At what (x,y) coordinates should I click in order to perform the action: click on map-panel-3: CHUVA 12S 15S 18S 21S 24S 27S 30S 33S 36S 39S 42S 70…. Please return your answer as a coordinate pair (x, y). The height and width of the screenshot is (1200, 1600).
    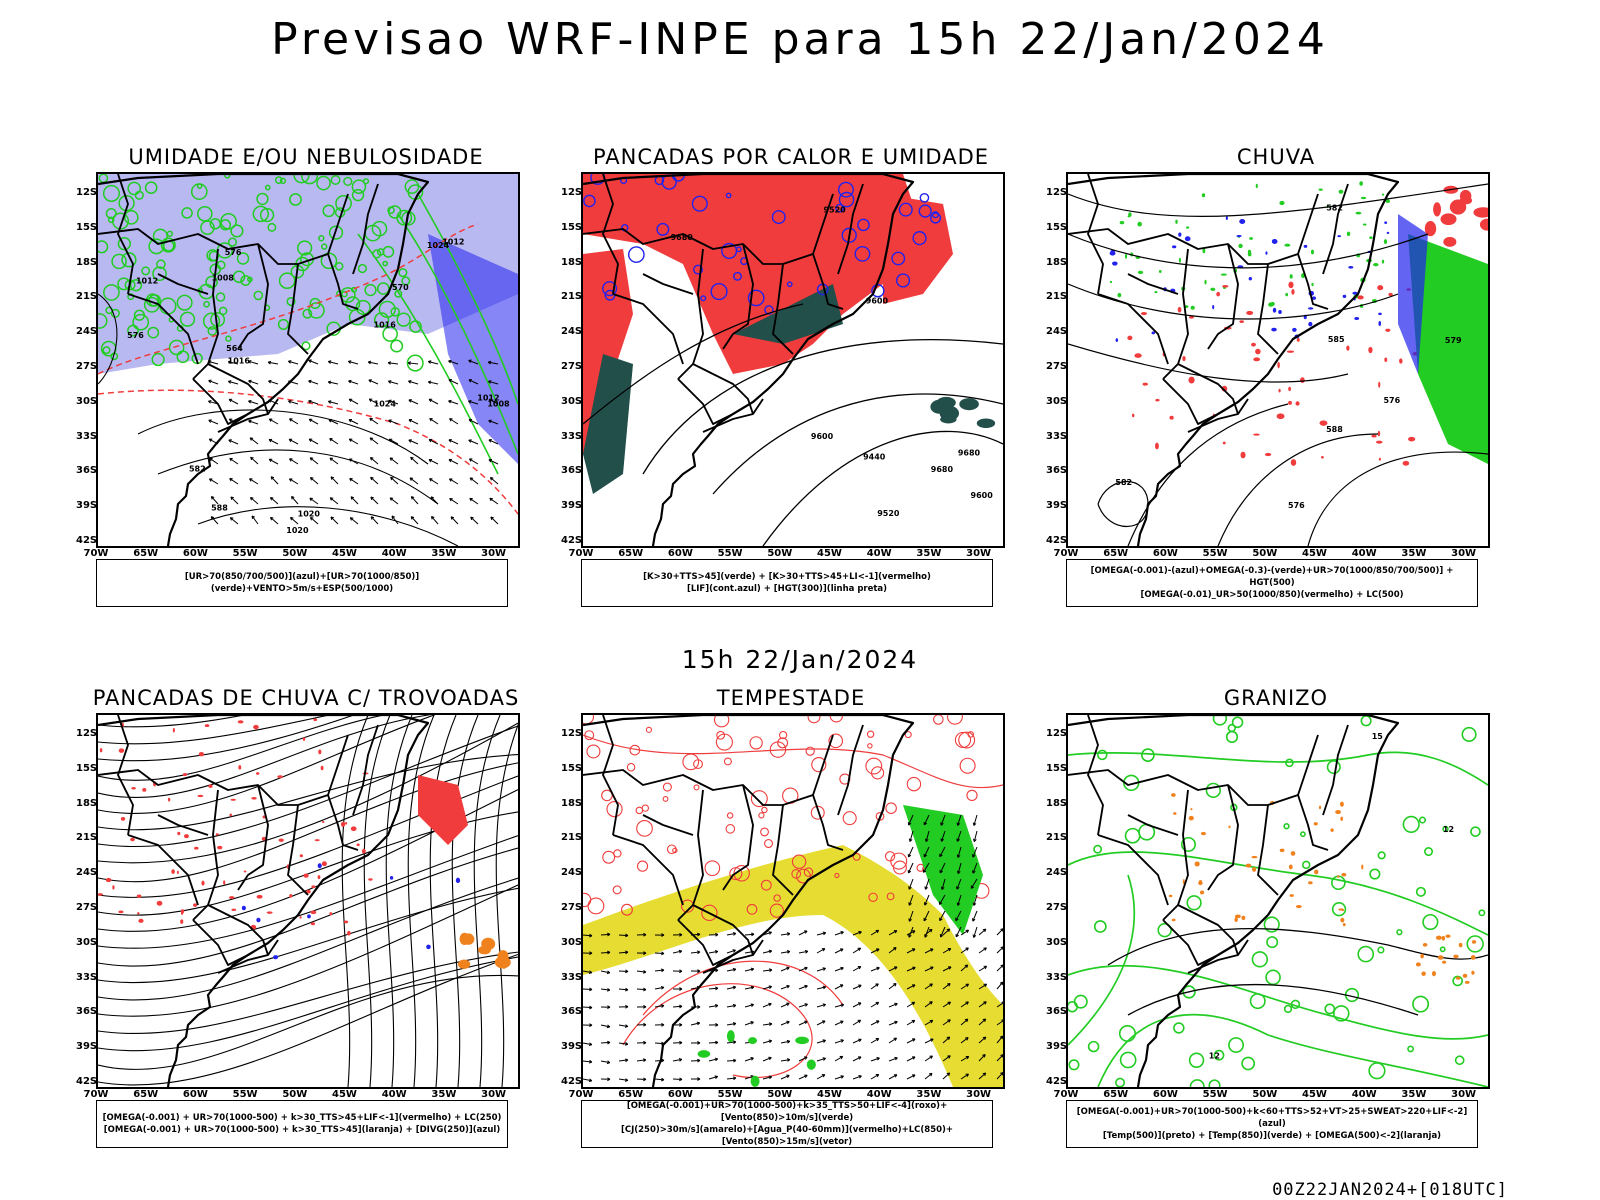
    Looking at the image, I should click on (1276, 376).